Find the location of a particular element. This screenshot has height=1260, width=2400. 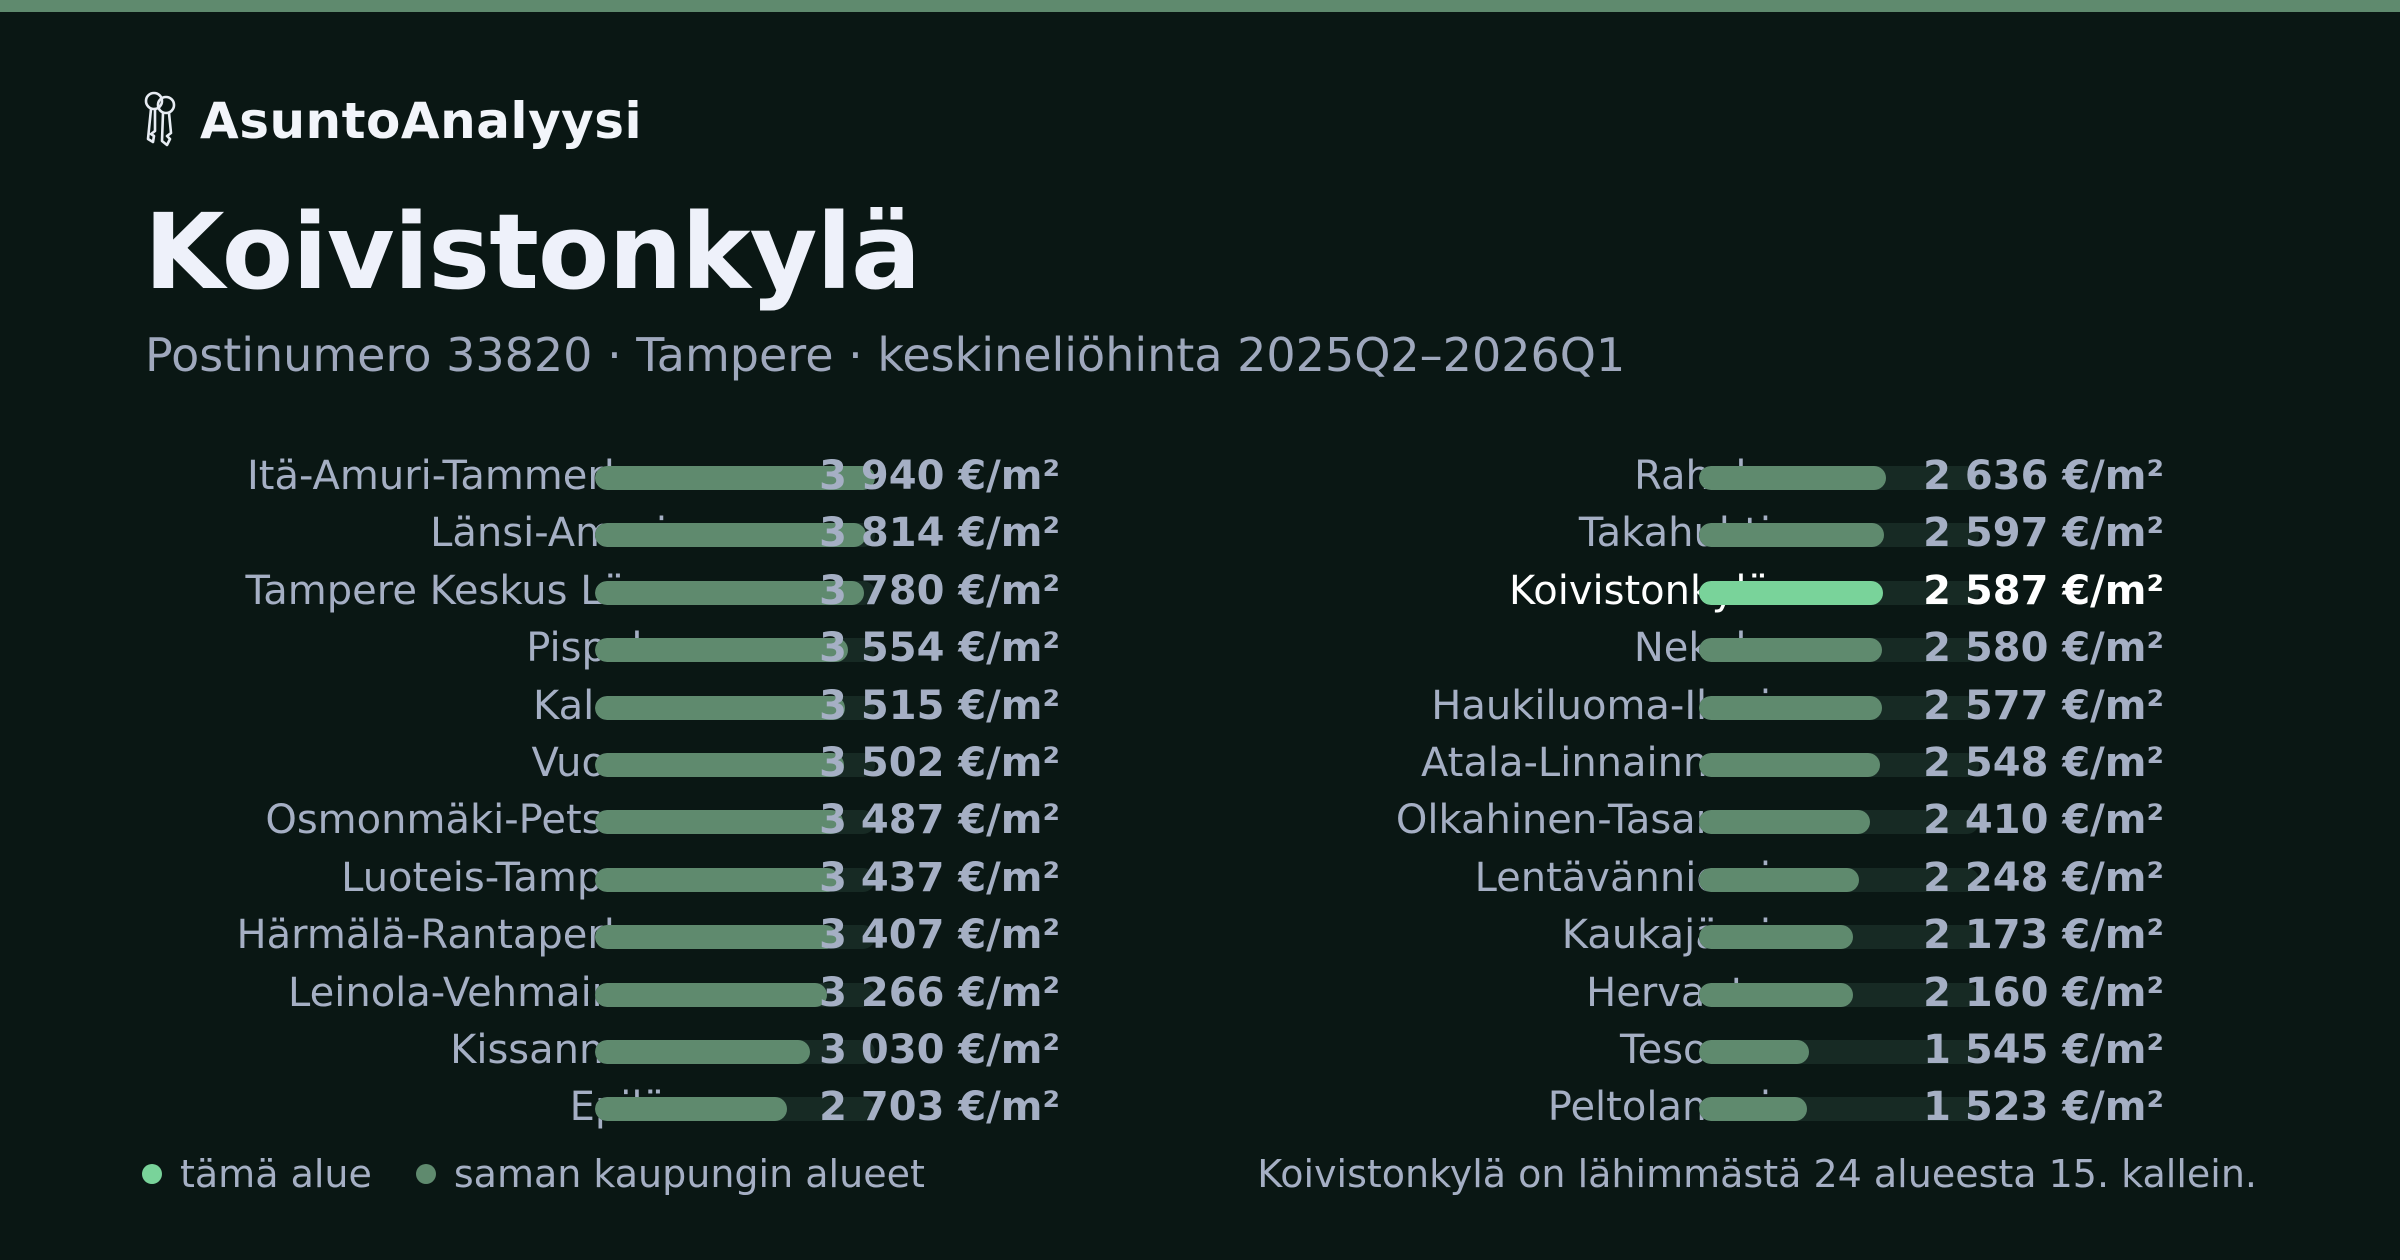

legend: tämä alue saman kaupungin alueet is located at coordinates (555, 1174).